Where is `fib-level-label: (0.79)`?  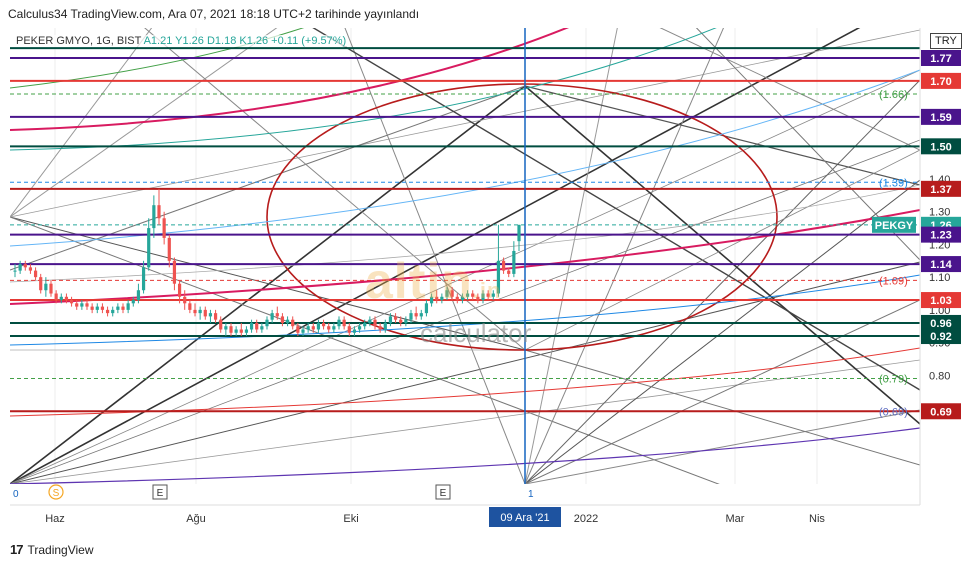 fib-level-label: (0.79) is located at coordinates (893, 380).